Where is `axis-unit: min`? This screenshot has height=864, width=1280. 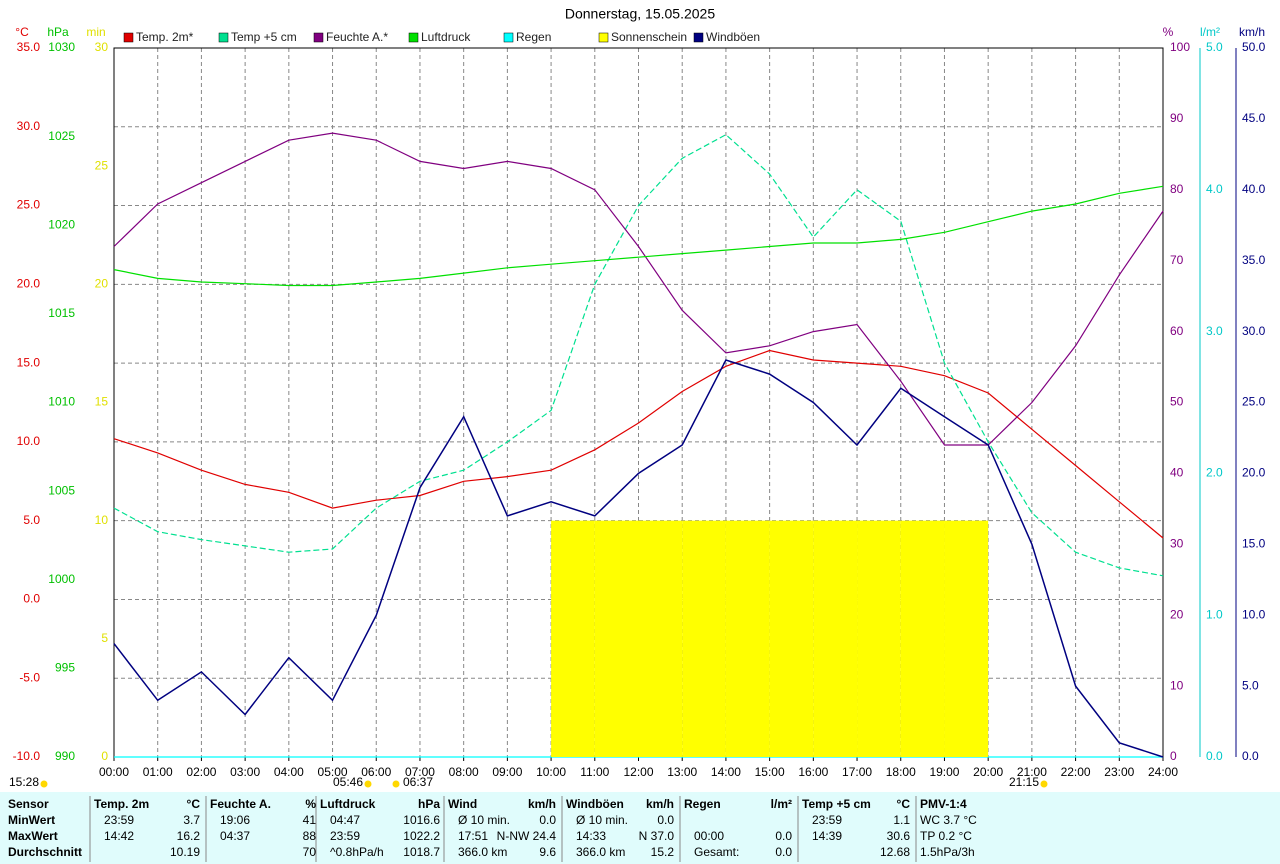 axis-unit: min is located at coordinates (95, 32).